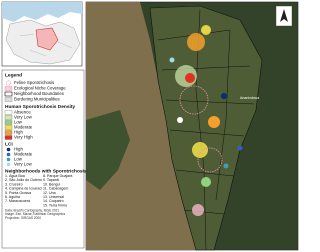 This screenshot has width=320, height=252. What do you see at coordinates (51, 180) in the screenshot?
I see `neighborhood-item: 9. Tapanã` at bounding box center [51, 180].